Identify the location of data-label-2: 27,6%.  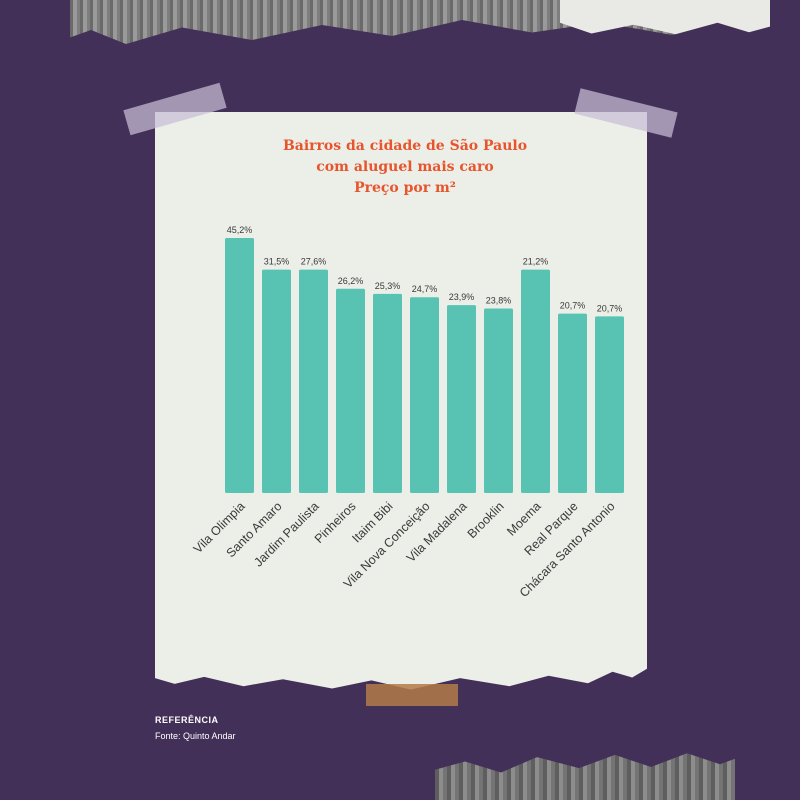
(314, 262).